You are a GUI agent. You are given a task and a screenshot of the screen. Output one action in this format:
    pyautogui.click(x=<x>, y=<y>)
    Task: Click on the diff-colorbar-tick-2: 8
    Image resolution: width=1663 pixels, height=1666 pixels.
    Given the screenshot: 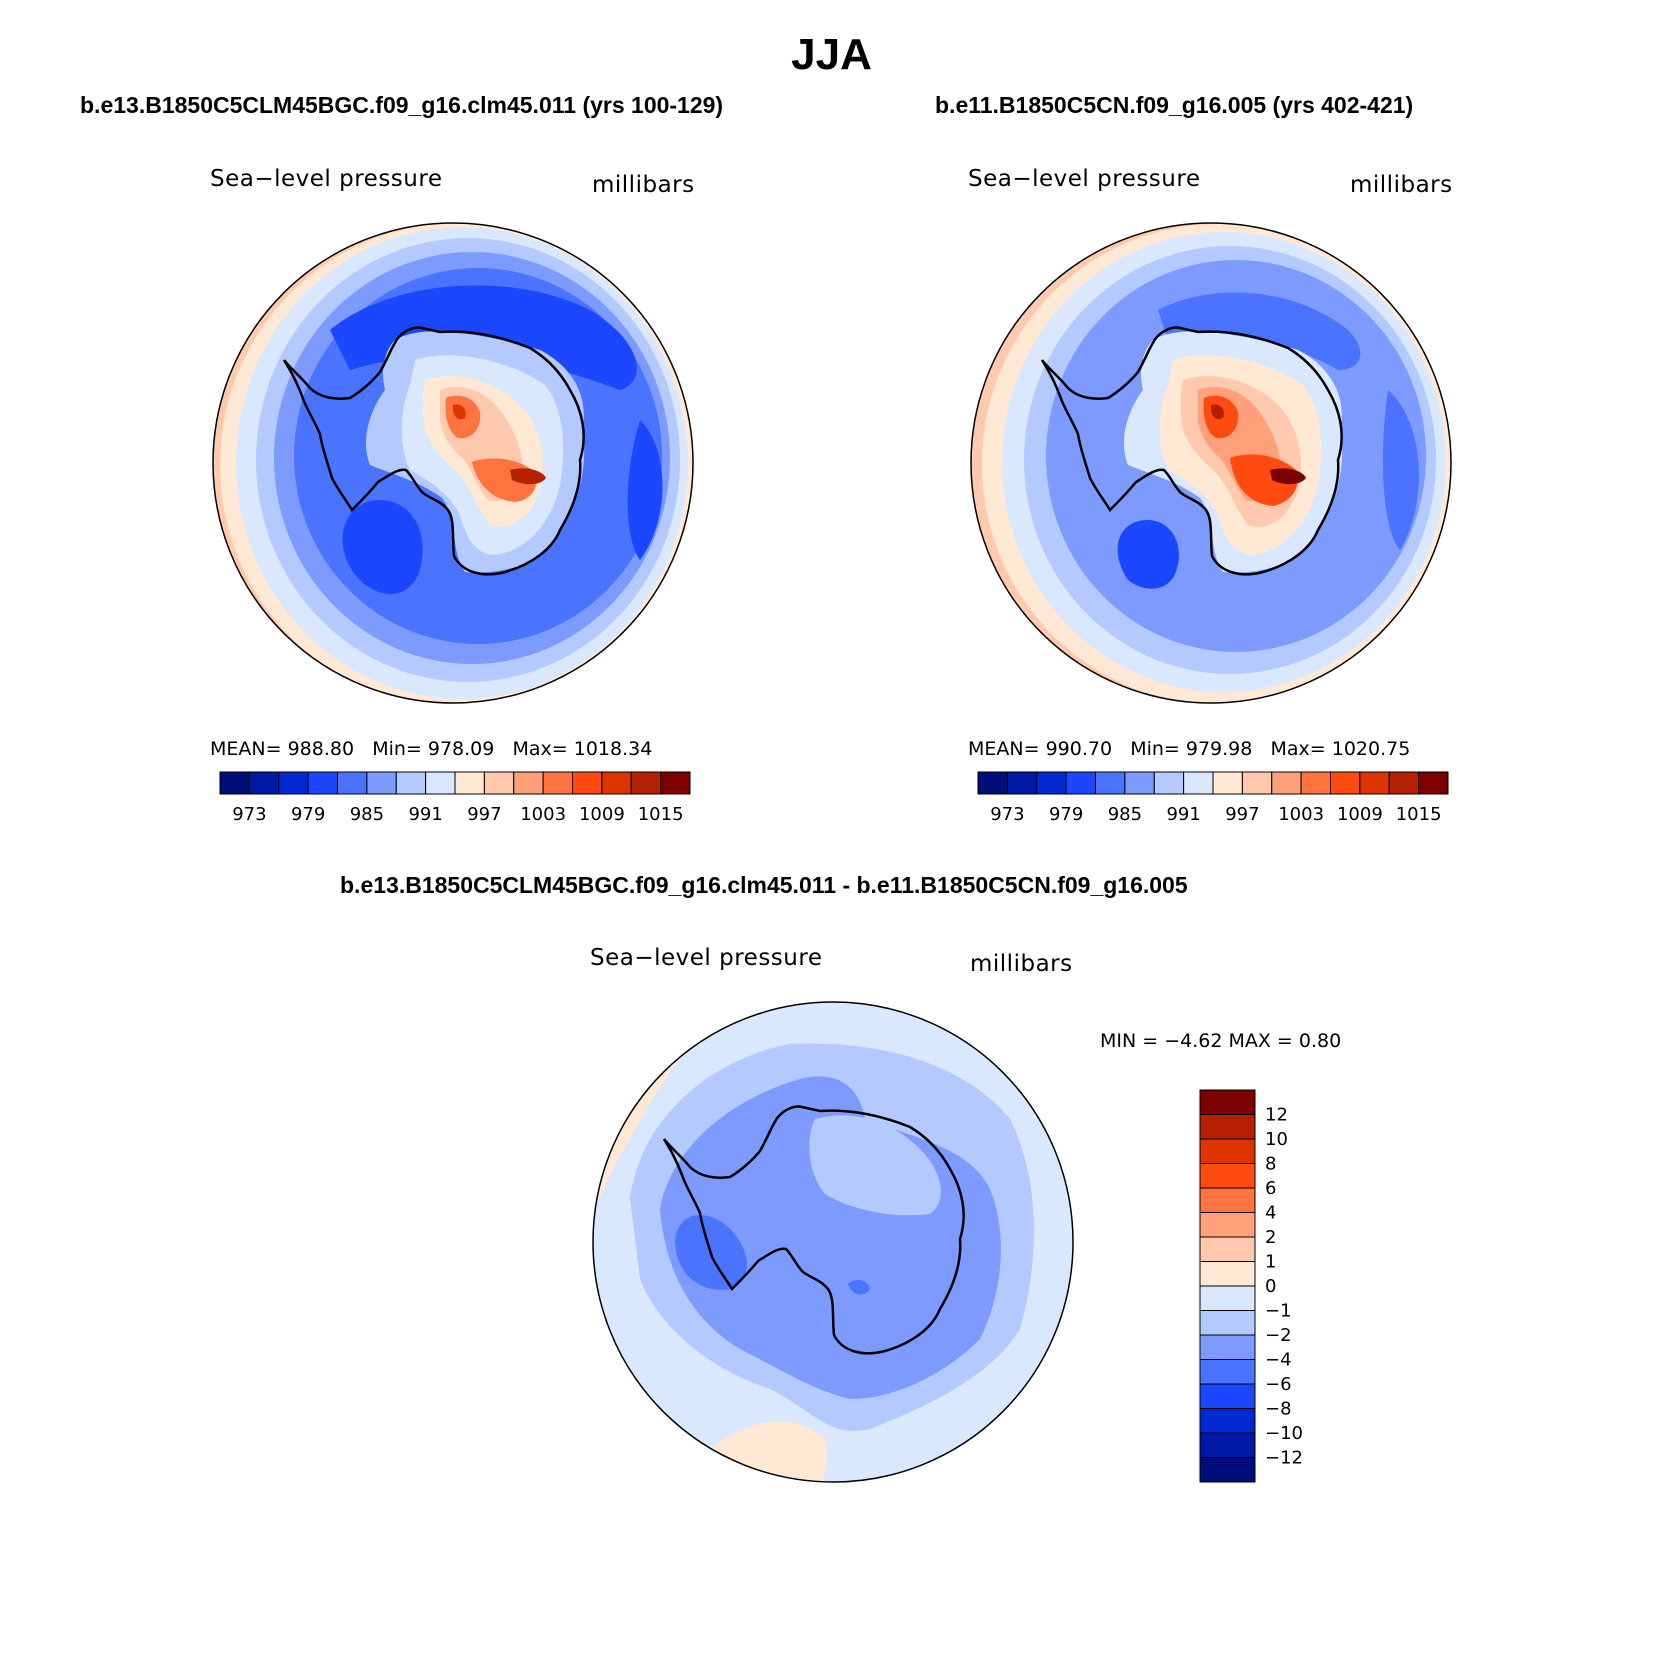 What is the action you would take?
    pyautogui.click(x=1270, y=1164)
    